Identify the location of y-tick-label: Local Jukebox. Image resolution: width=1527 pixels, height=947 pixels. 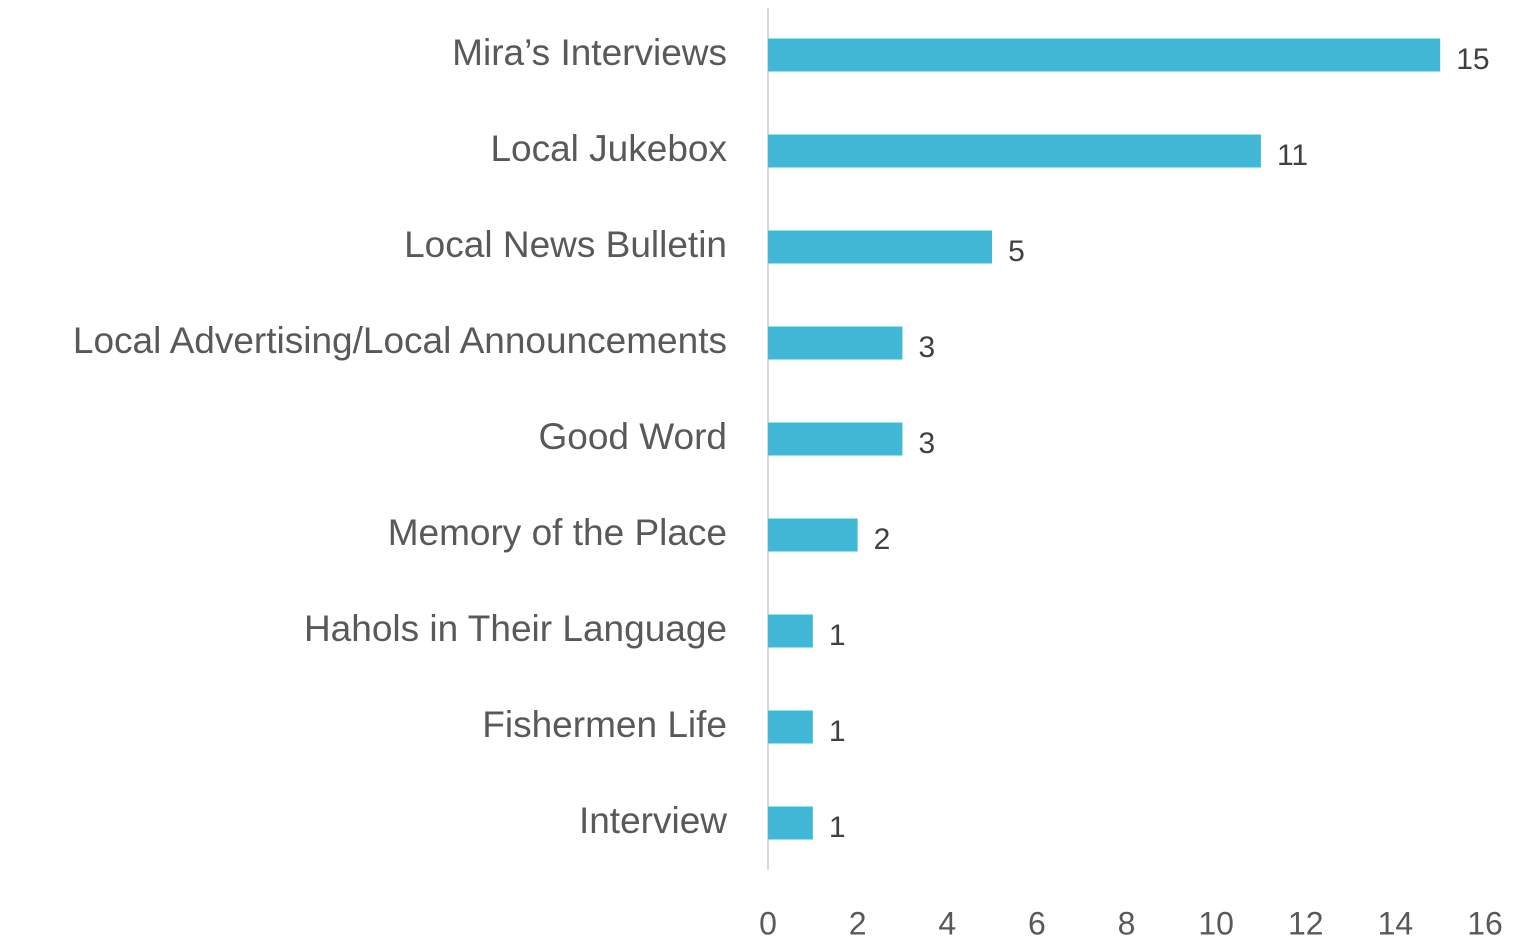
(608, 148).